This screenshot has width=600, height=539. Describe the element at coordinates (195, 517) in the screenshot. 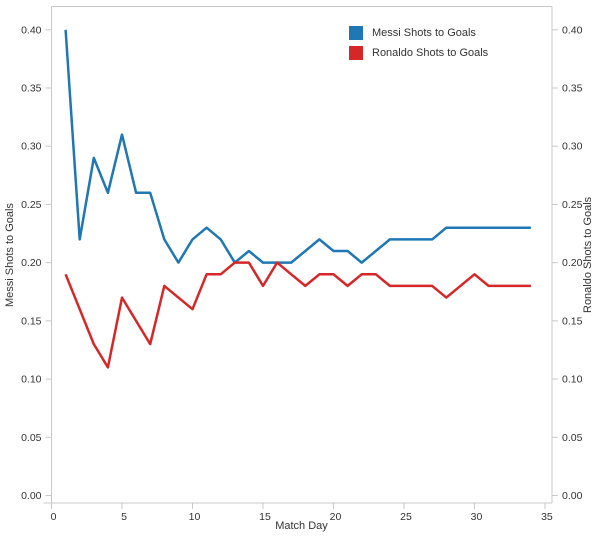

I see `x-tick-label: 10` at that location.